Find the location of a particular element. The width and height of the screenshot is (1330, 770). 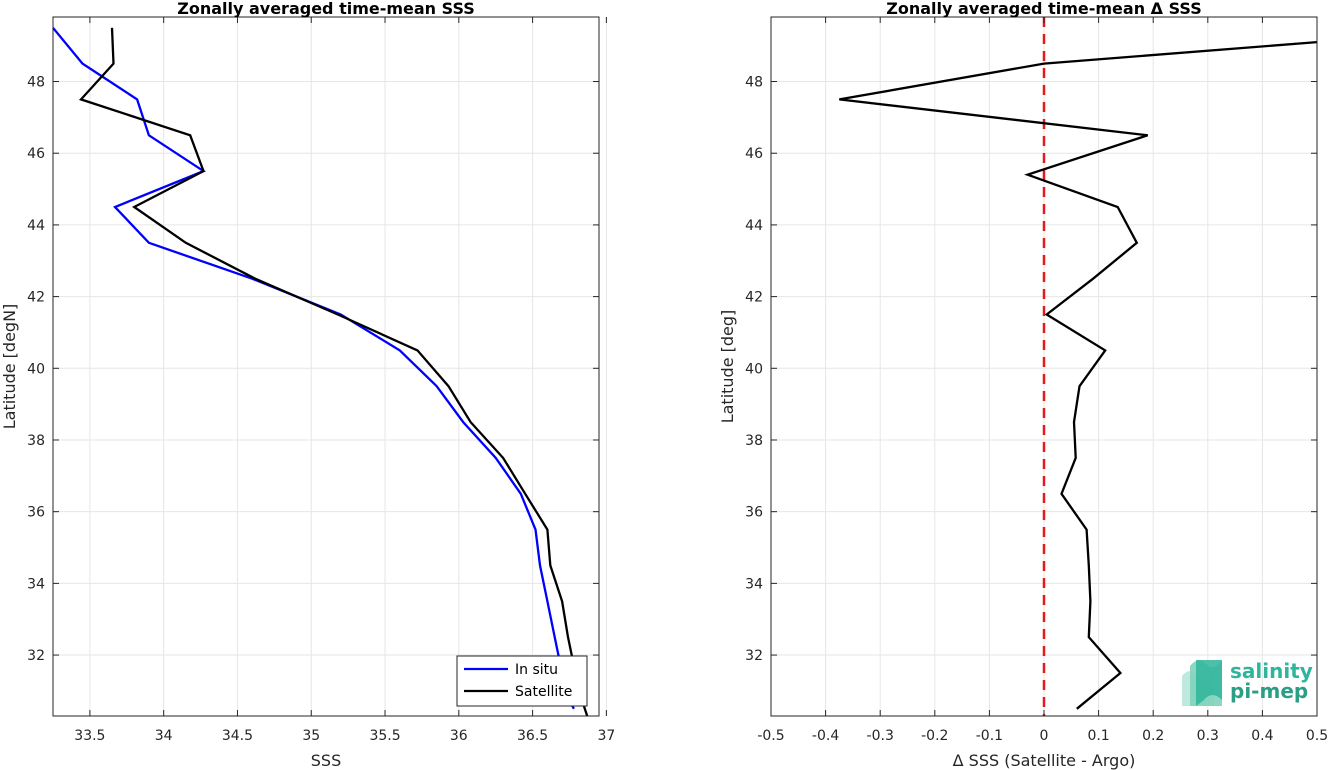

x-tick-label: 35.5 is located at coordinates (384, 736).